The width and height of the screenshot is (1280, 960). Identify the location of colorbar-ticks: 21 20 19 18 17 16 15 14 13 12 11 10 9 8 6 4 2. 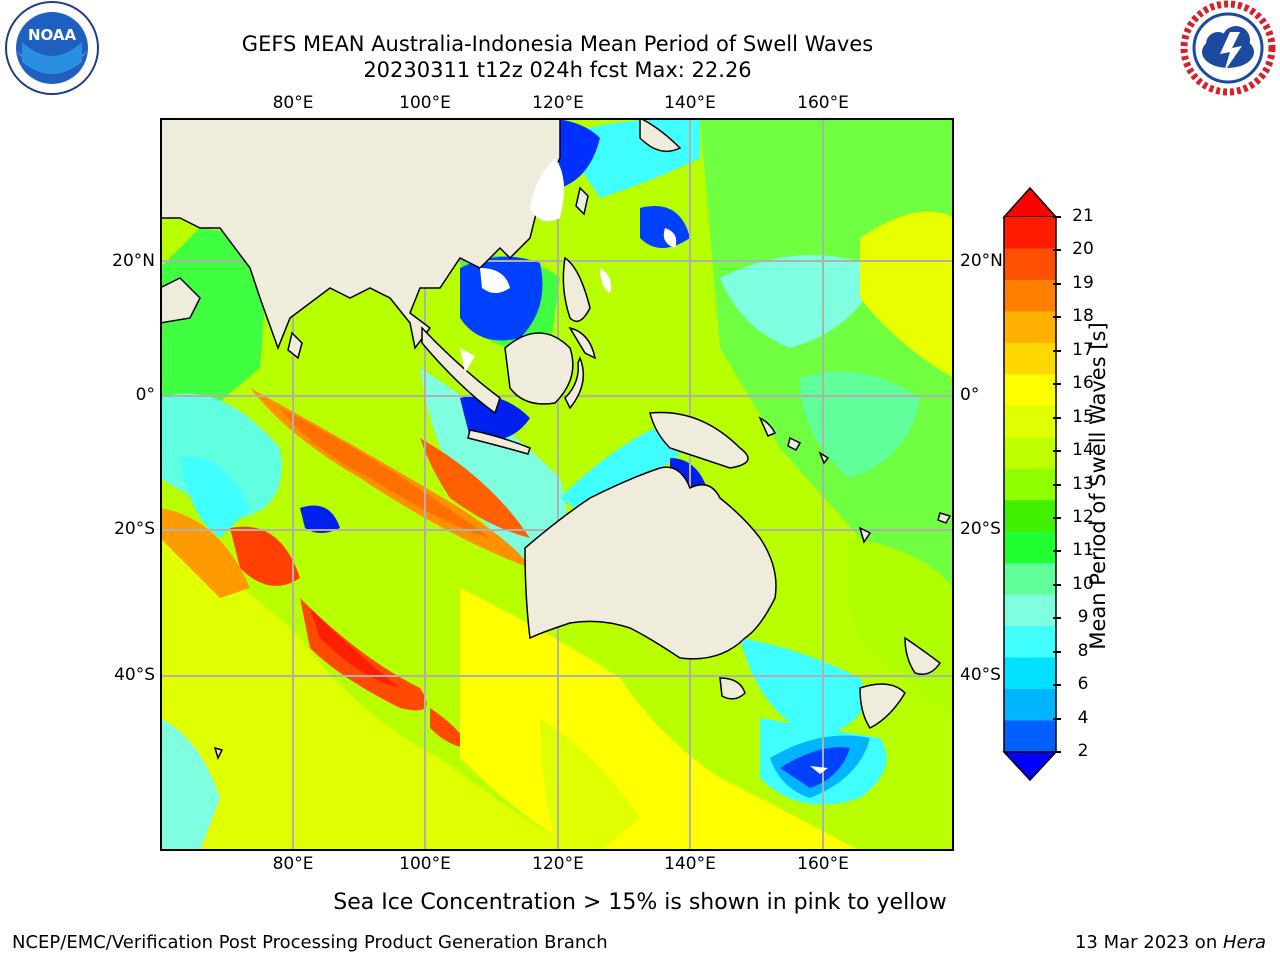
(1083, 480).